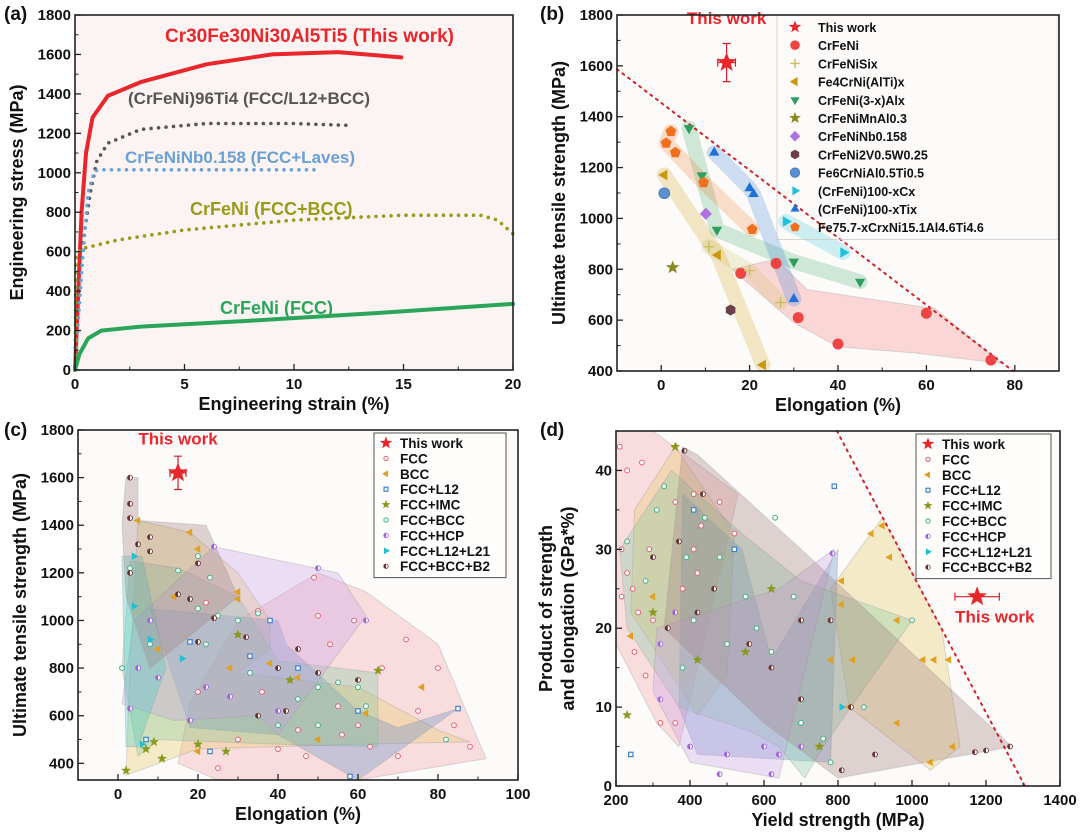  Describe the element at coordinates (861, 101) in the screenshot. I see `legend-label: CrFeNi(3-x)Alx` at that location.